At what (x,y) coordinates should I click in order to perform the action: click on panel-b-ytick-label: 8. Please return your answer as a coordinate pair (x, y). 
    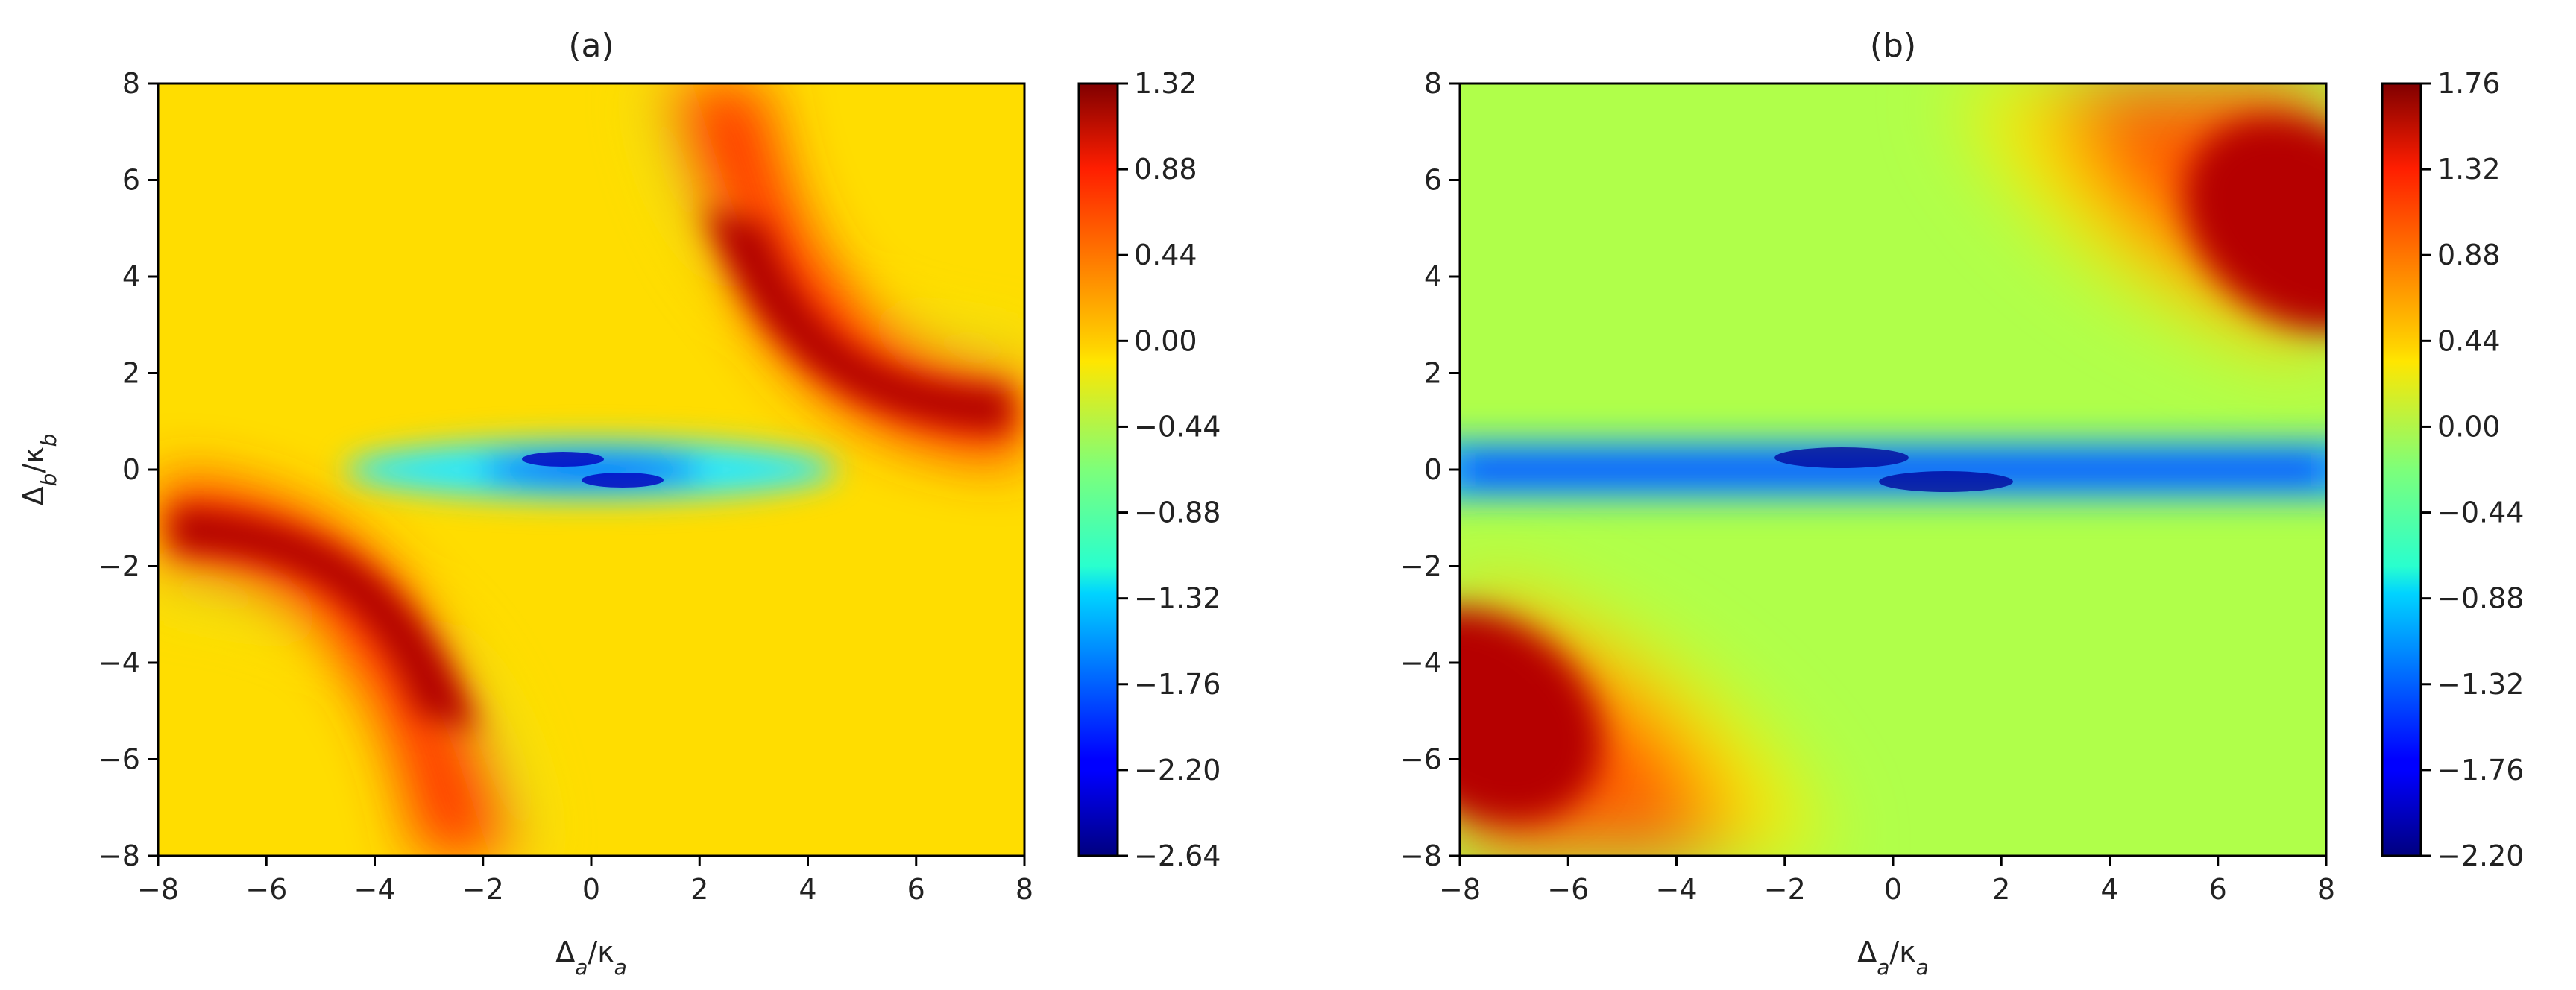
    Looking at the image, I should click on (1433, 83).